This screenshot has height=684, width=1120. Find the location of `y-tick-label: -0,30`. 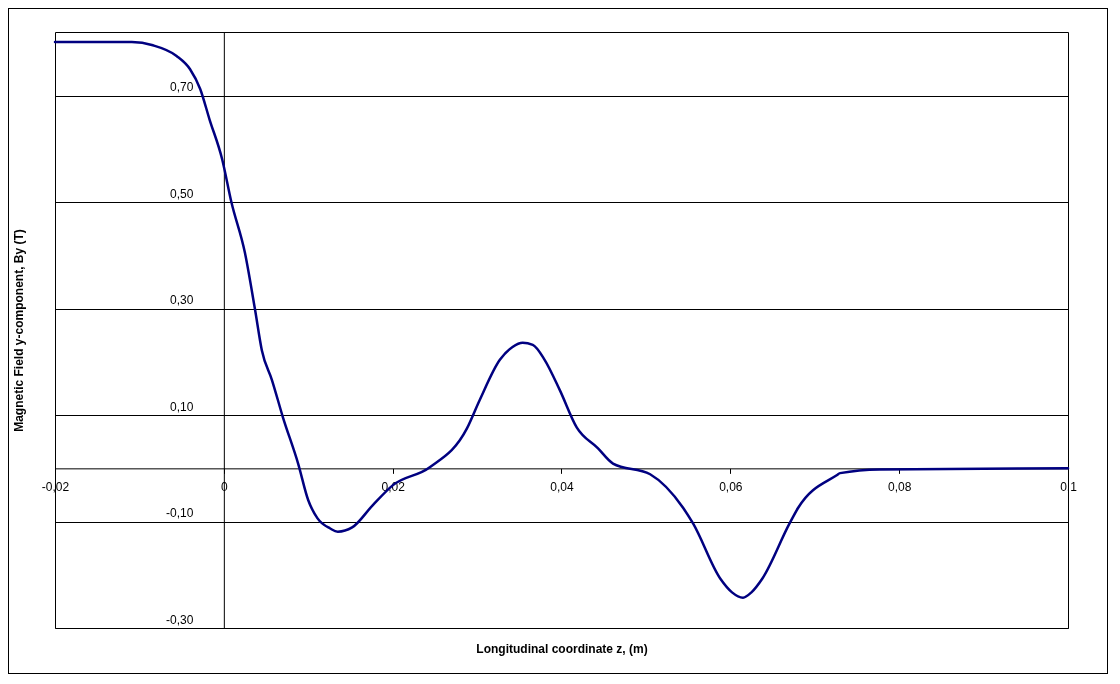

y-tick-label: -0,30 is located at coordinates (179, 619).